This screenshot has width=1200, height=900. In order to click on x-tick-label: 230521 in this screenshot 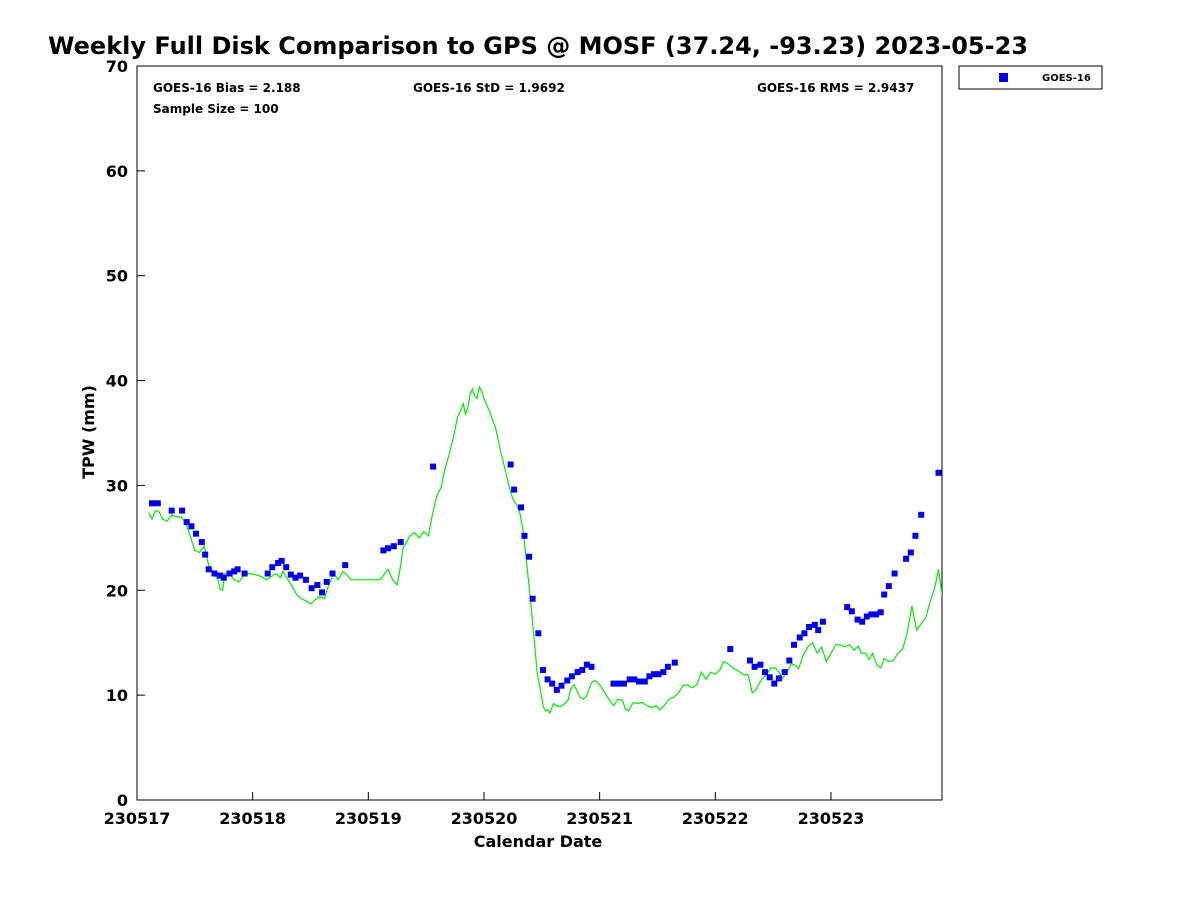, I will do `click(599, 818)`.